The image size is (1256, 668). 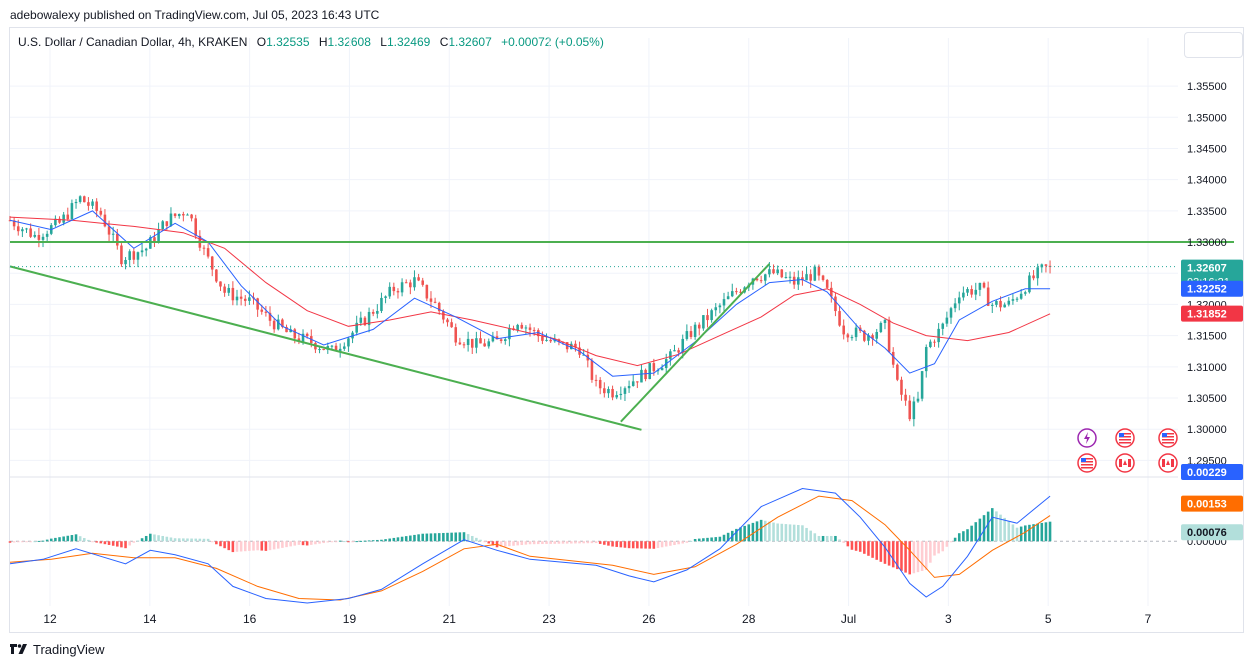 I want to click on tradingview-logo-icon, so click(x=18, y=648).